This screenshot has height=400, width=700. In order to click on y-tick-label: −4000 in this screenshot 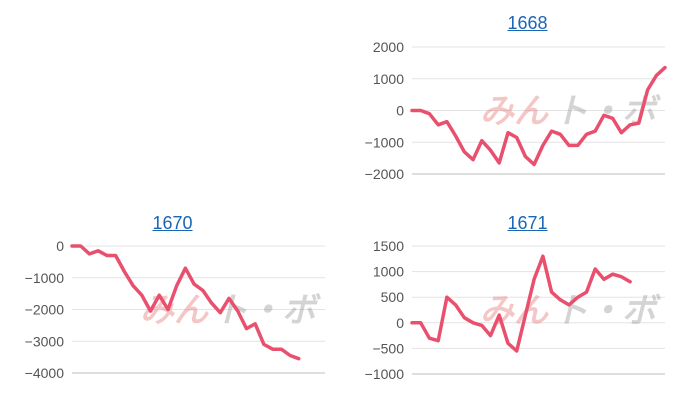, I will do `click(45, 373)`.